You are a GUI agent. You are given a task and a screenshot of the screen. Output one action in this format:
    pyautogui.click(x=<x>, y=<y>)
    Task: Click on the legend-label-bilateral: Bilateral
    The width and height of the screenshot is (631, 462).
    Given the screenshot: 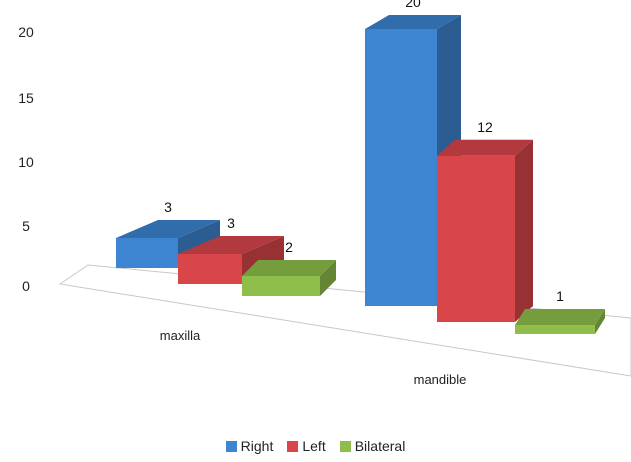 What is the action you would take?
    pyautogui.click(x=380, y=446)
    